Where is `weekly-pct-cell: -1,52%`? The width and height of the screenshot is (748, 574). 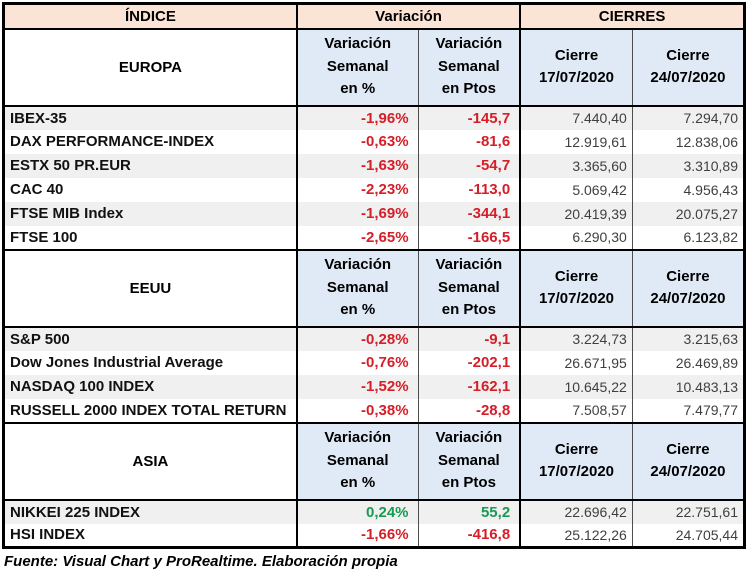 weekly-pct-cell: -1,52% is located at coordinates (357, 386).